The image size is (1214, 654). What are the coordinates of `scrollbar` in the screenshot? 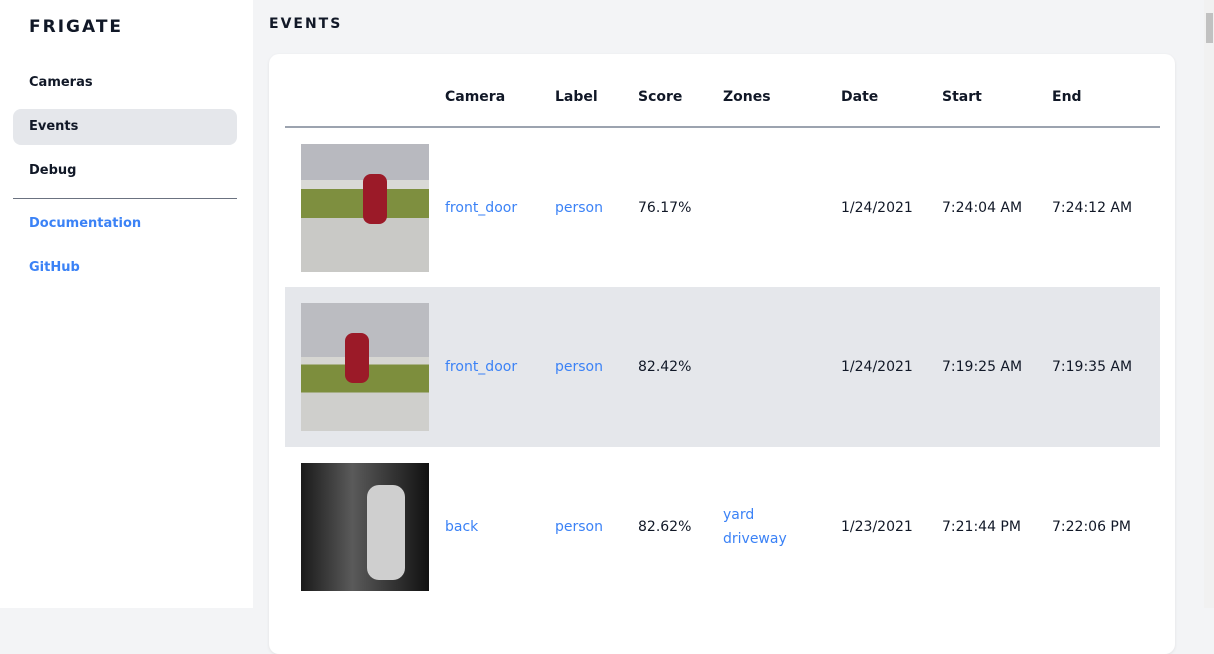 It's located at (1209, 304).